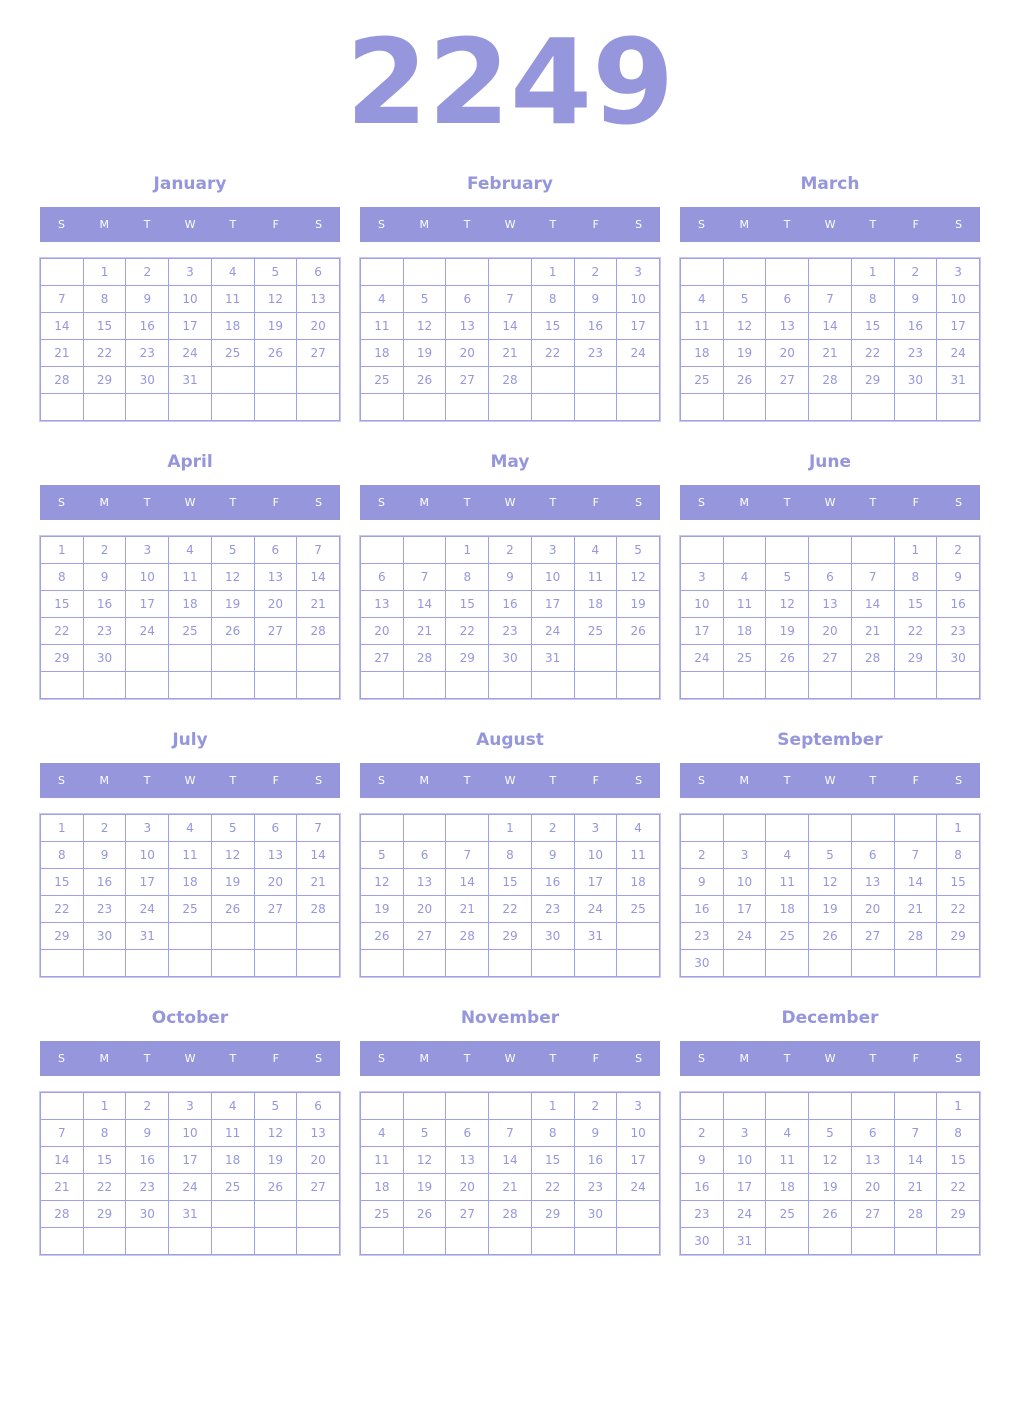 This screenshot has width=1020, height=1412. Describe the element at coordinates (190, 184) in the screenshot. I see `month-title: January` at that location.